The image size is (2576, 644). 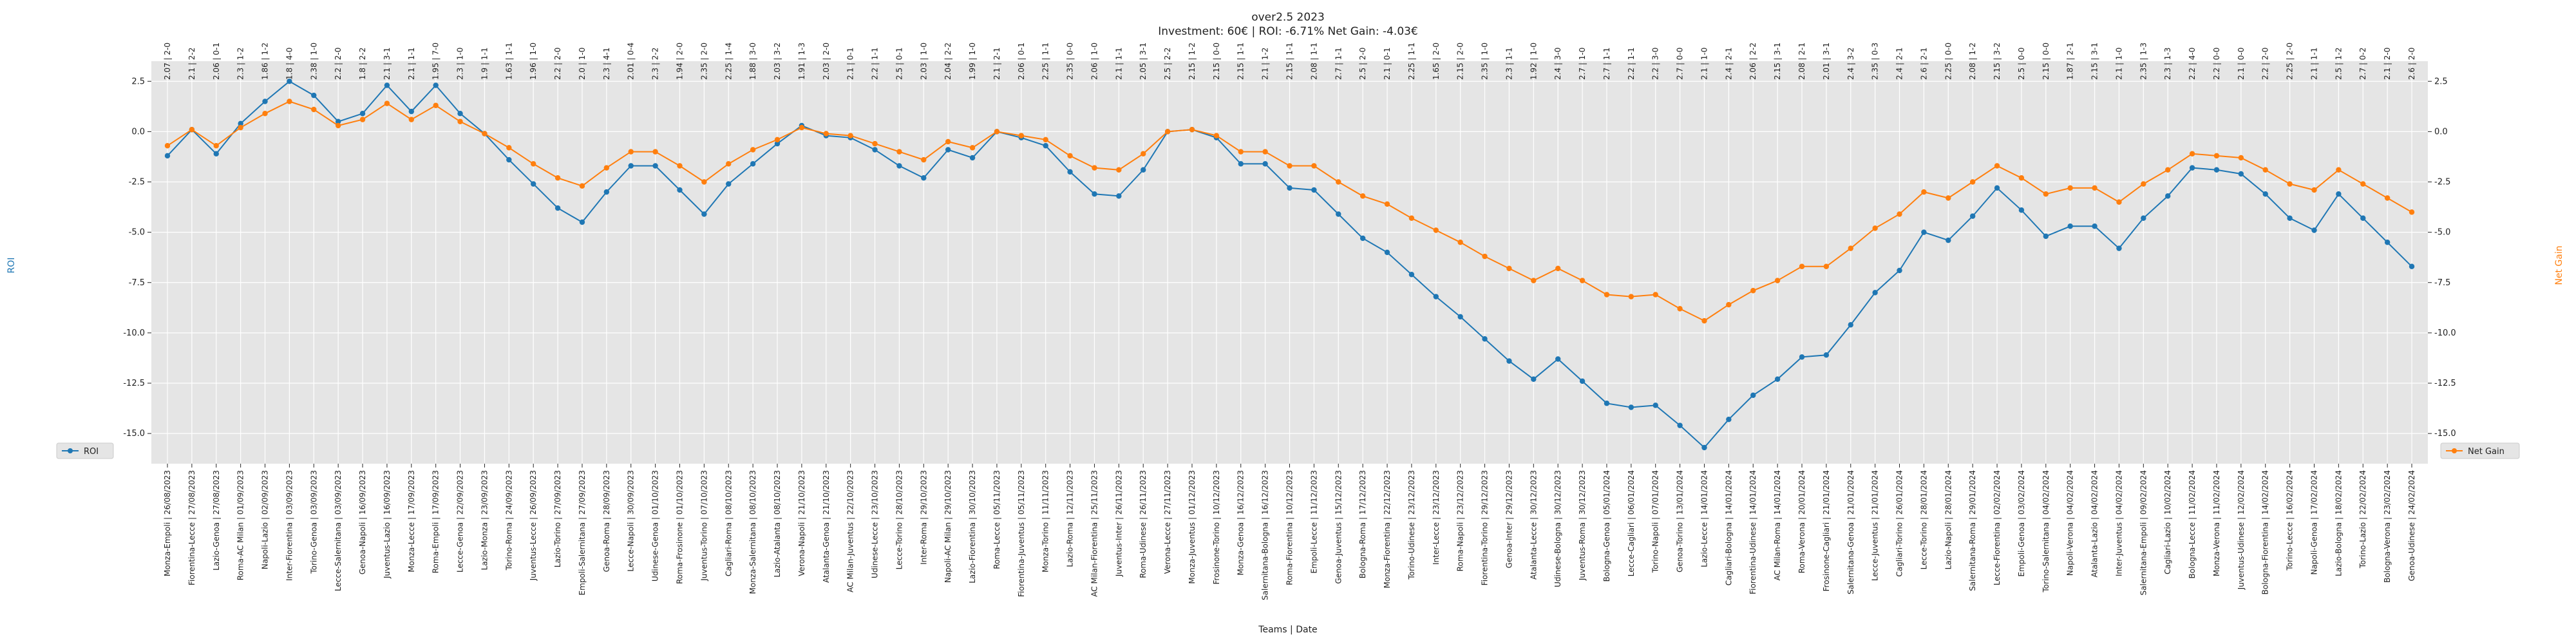 I want to click on x-tick-label-50: Monza-Fiorentina | 22/12/2023, so click(x=1387, y=529).